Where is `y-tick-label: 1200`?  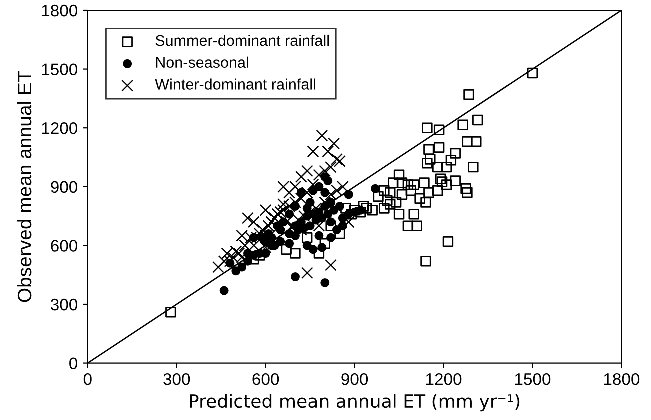 y-tick-label: 1200 is located at coordinates (60, 128).